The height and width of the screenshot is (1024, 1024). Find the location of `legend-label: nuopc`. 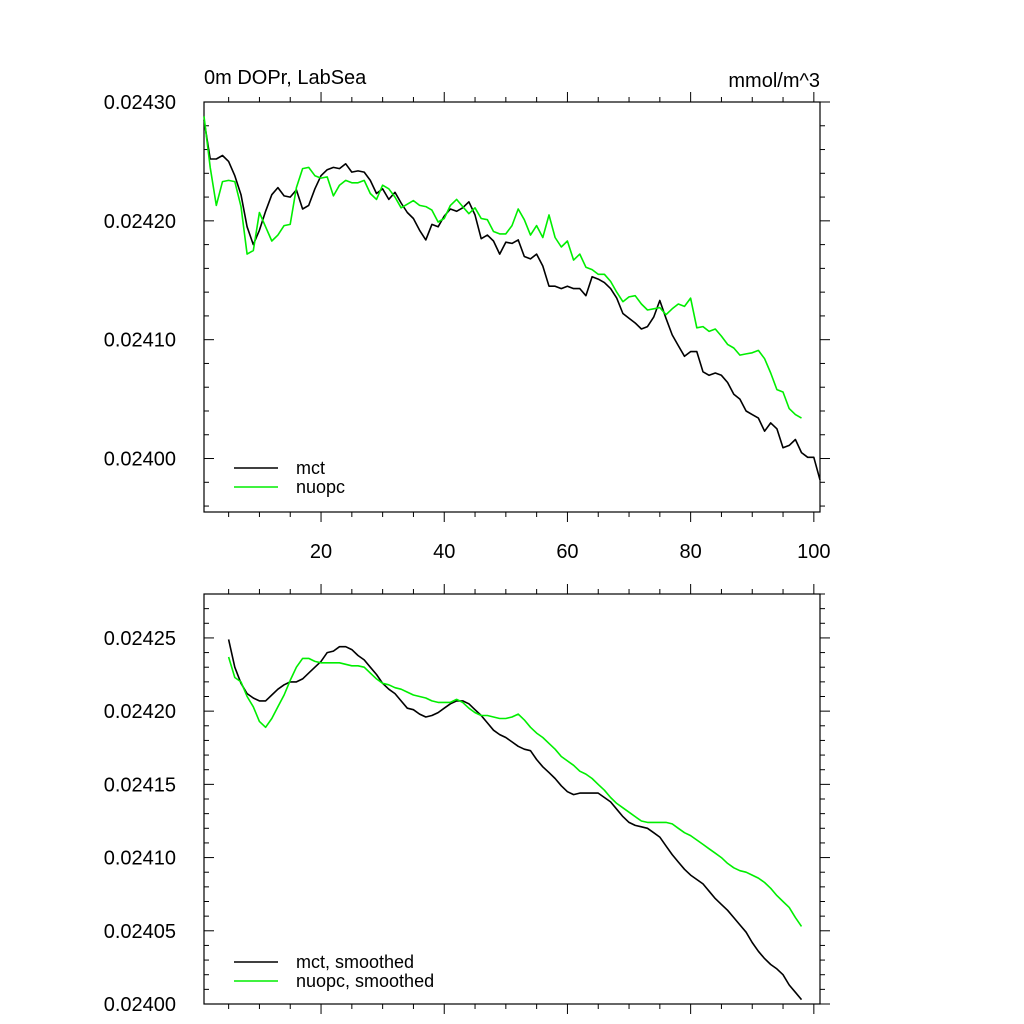

legend-label: nuopc is located at coordinates (320, 487).